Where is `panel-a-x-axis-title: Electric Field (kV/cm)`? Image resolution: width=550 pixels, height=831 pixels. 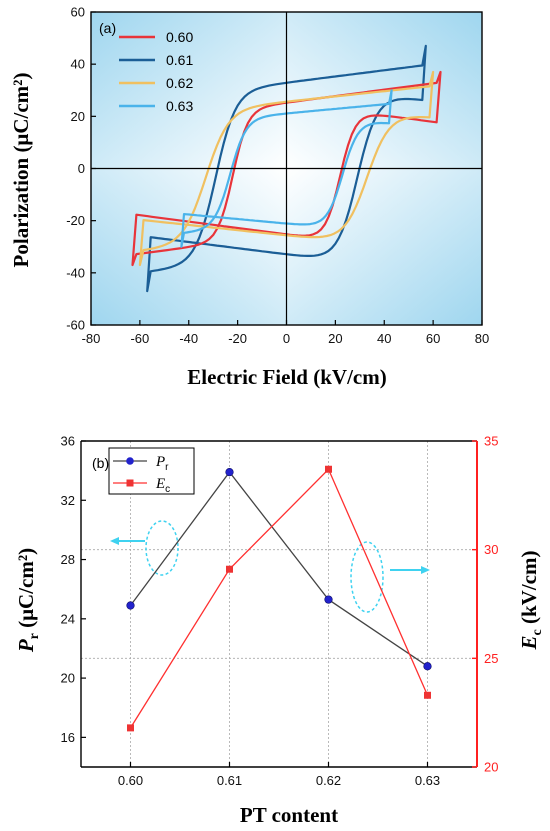 panel-a-x-axis-title: Electric Field (kV/cm) is located at coordinates (286, 377).